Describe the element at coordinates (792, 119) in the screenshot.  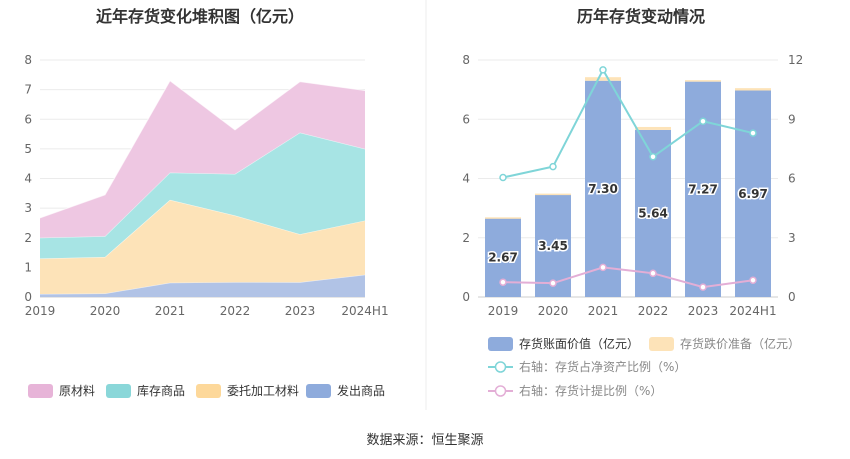
I see `right-y-right-tick-label: 9` at that location.